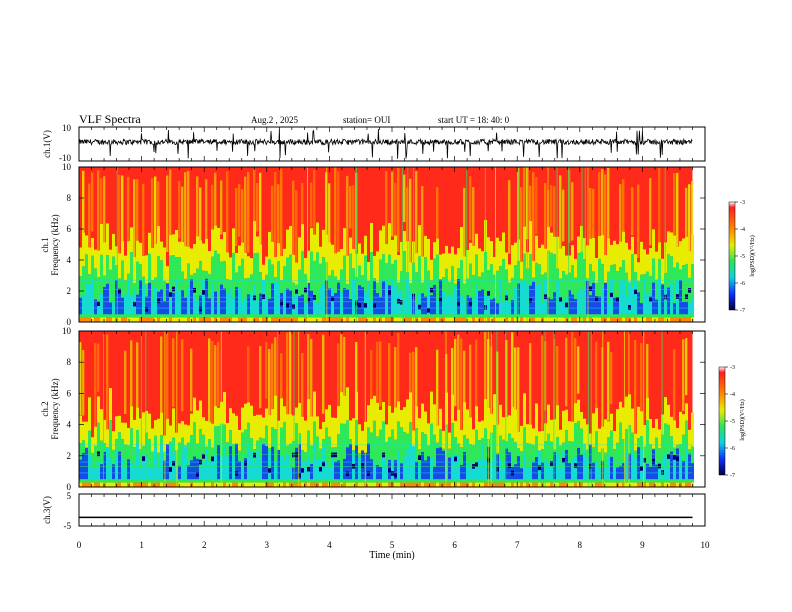 The width and height of the screenshot is (792, 612). What do you see at coordinates (267, 545) in the screenshot?
I see `x-tick-label: 3` at bounding box center [267, 545].